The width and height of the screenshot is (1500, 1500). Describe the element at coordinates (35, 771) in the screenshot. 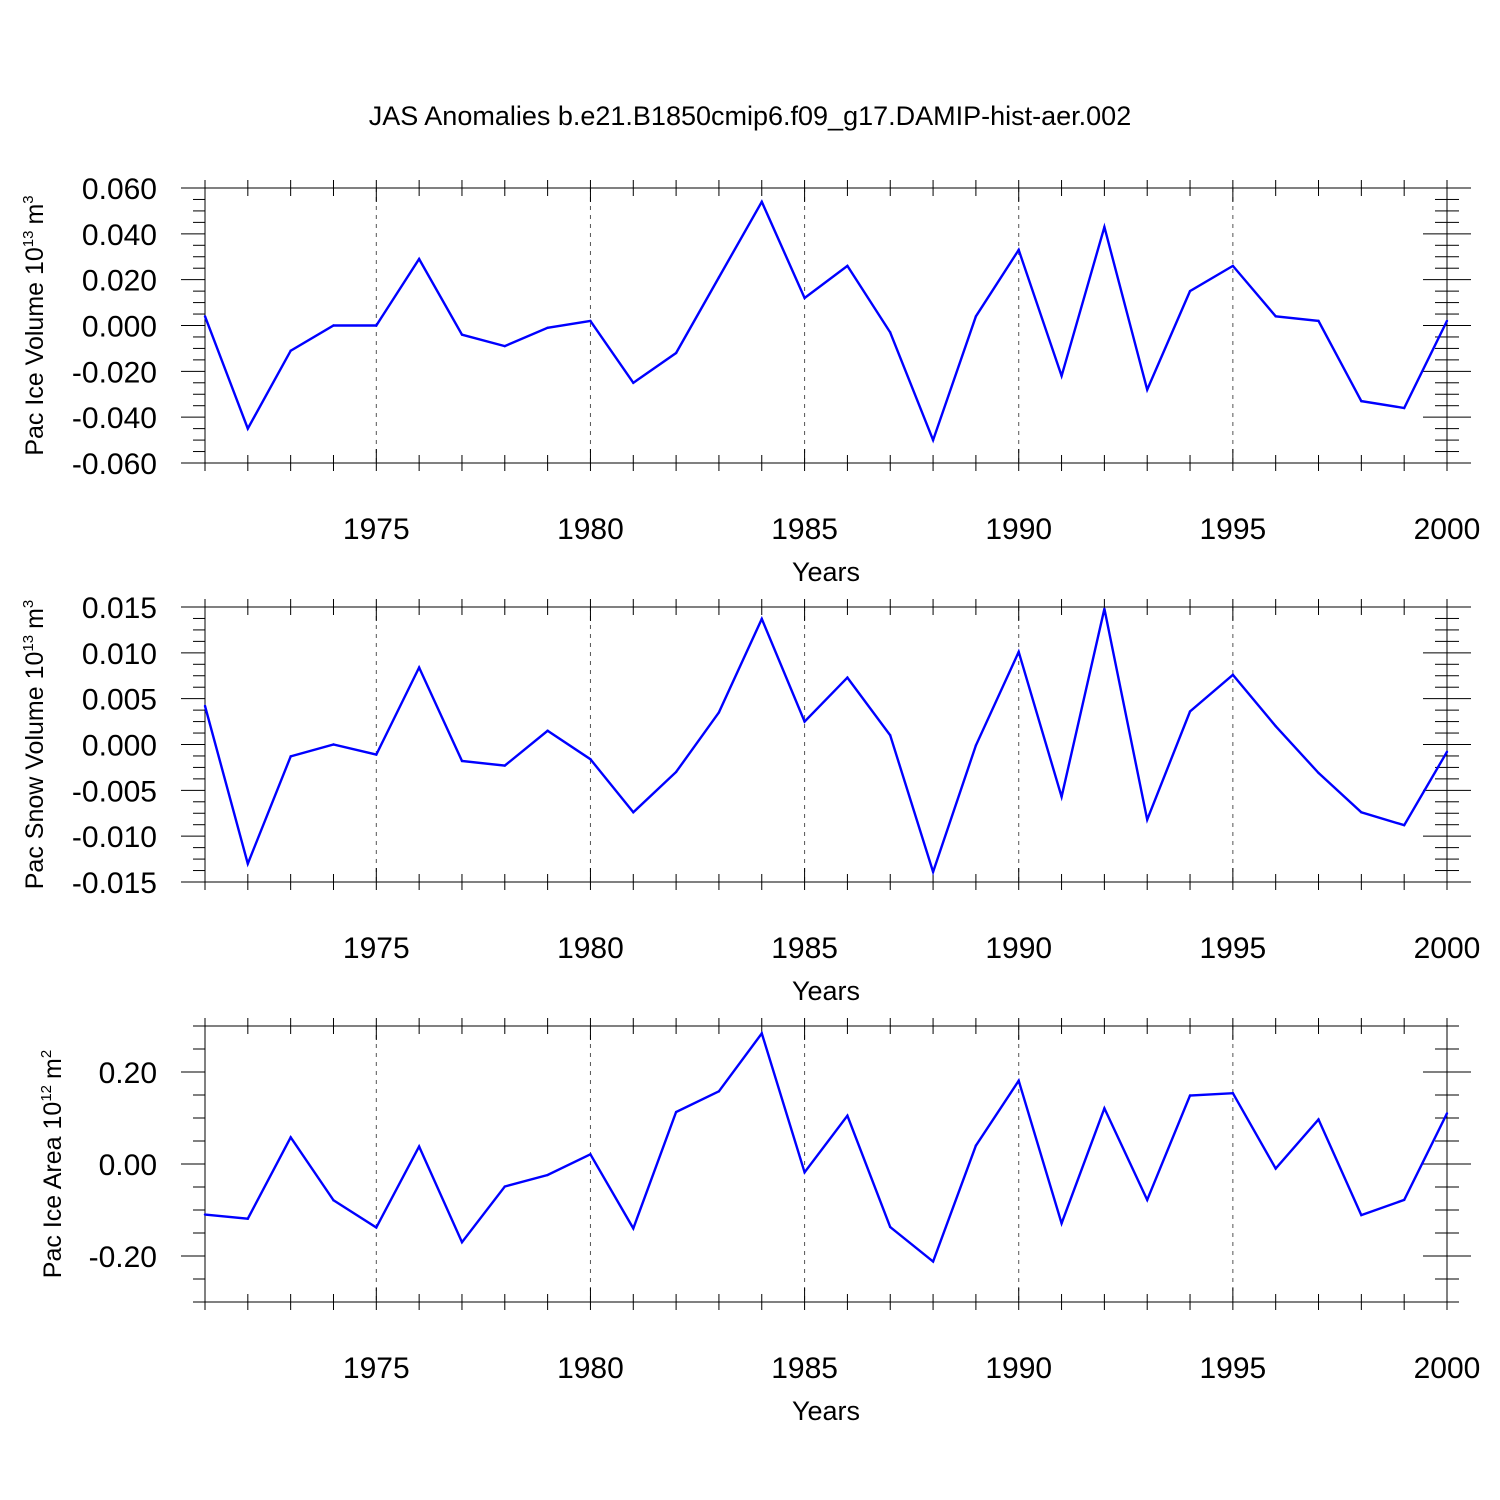

I see `y-axis-label-text: Pac Snow Volume 10` at that location.